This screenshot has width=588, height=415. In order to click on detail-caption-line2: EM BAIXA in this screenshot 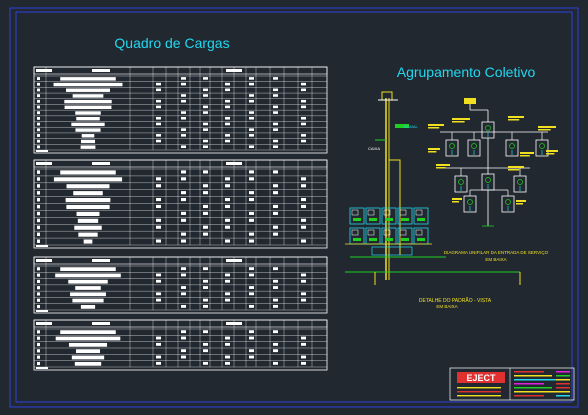, I will do `click(446, 306)`.